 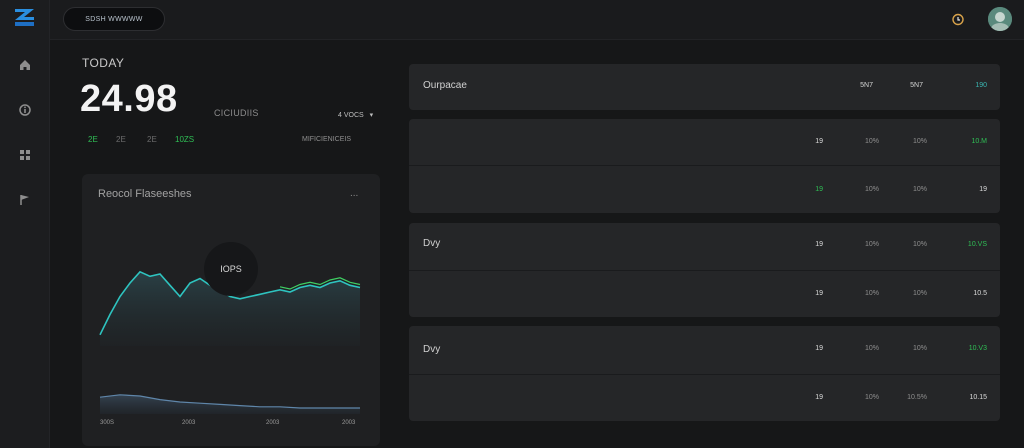 I want to click on metric-2: 2E, so click(x=121, y=139).